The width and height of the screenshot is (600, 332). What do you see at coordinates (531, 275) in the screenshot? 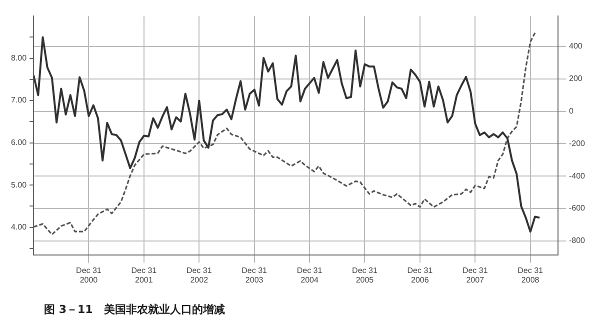
I see `x-tick-label: Dec 31 2008` at bounding box center [531, 275].